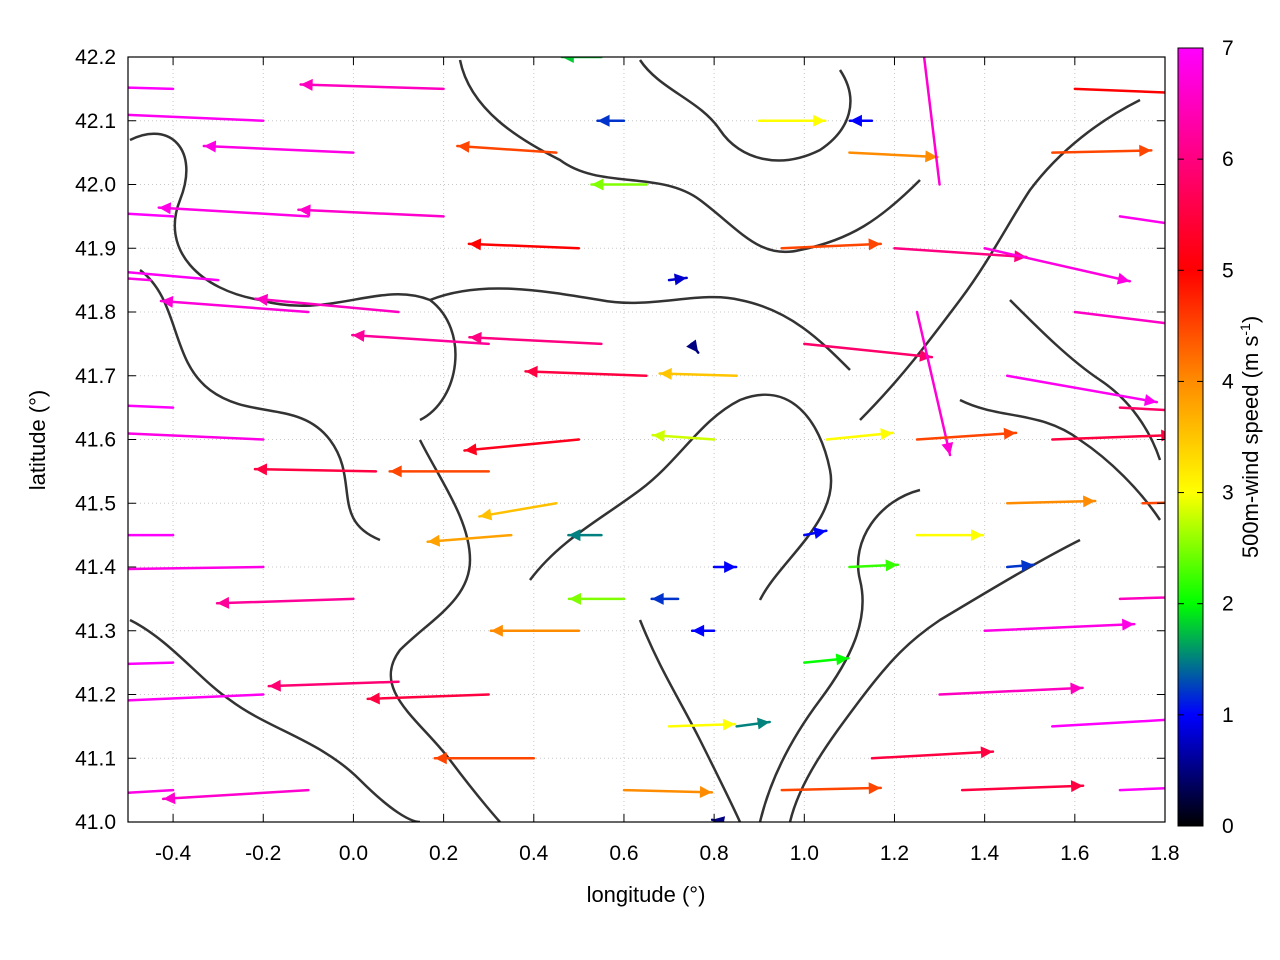 The image size is (1280, 960). What do you see at coordinates (1190, 437) in the screenshot?
I see `colorbar` at bounding box center [1190, 437].